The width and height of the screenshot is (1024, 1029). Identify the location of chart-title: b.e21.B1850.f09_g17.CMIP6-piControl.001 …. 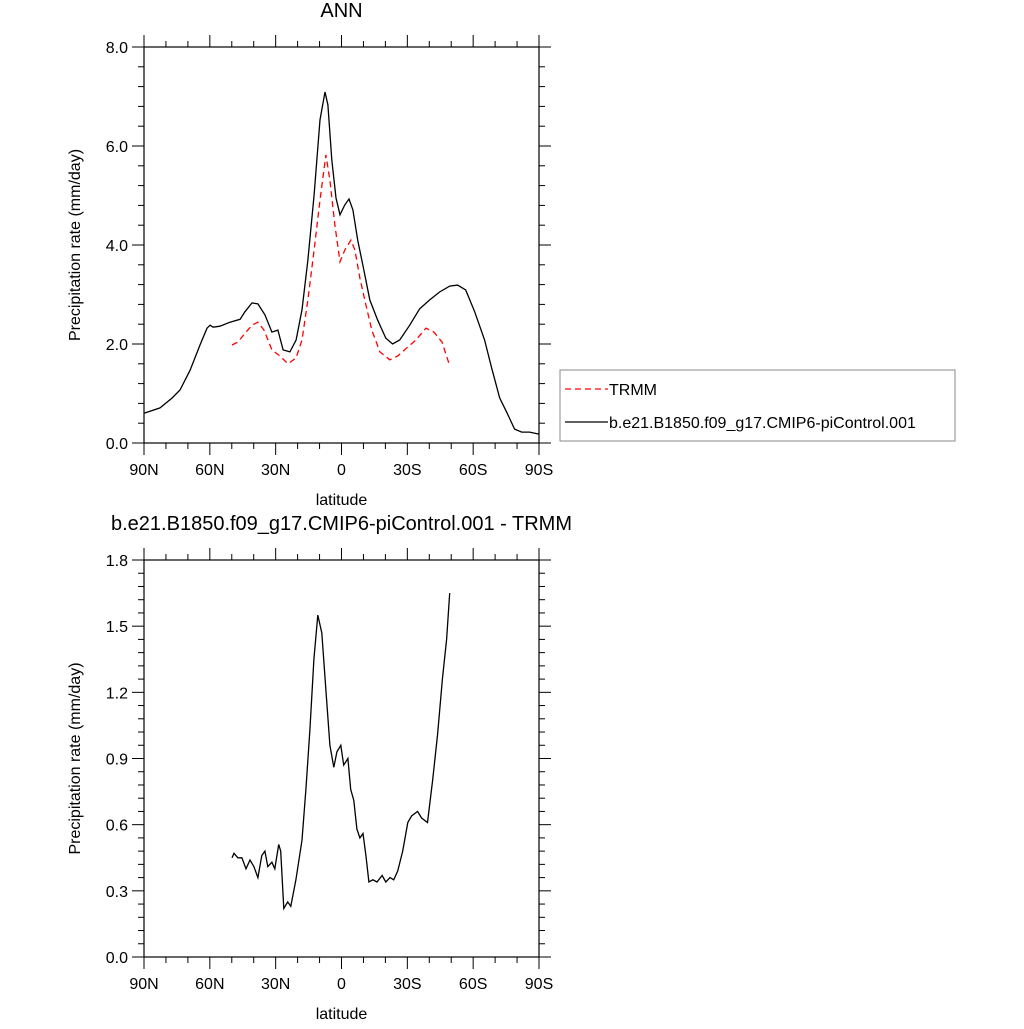
(341, 524).